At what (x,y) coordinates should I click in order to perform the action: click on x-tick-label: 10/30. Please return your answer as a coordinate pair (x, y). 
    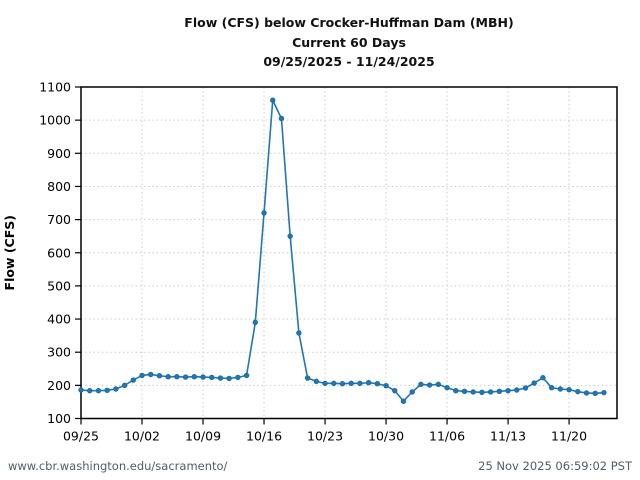
    Looking at the image, I should click on (386, 436).